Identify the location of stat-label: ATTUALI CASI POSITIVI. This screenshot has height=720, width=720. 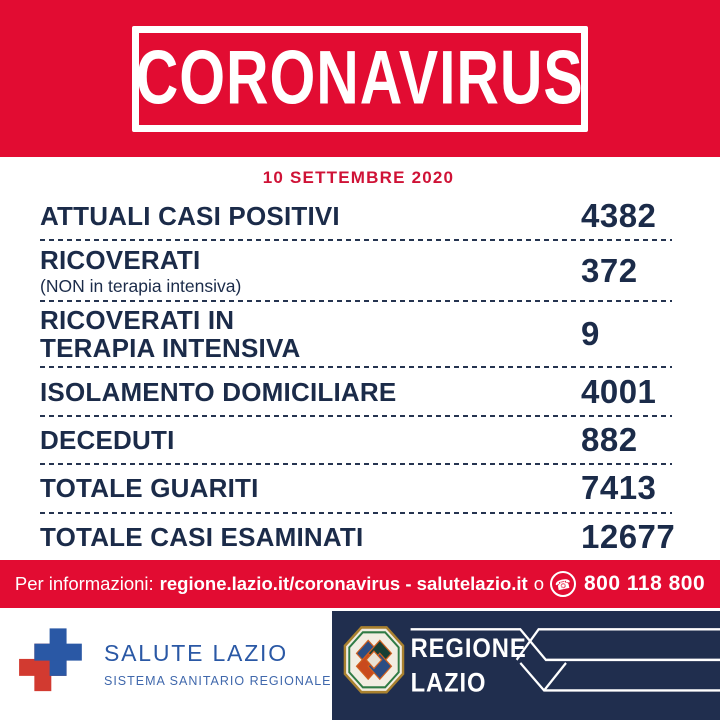
(190, 216).